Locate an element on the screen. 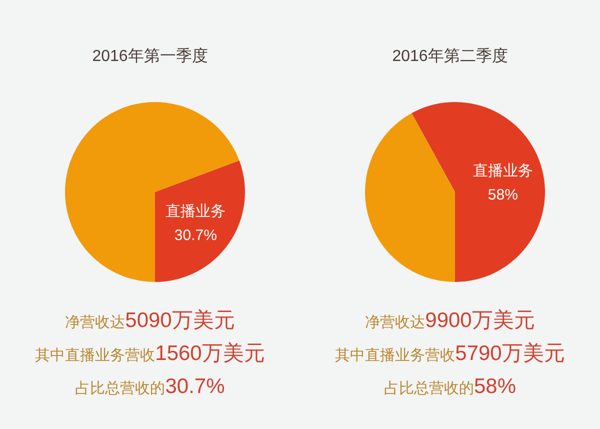 This screenshot has width=600, height=429. chart-title: 2016年第二季度 is located at coordinates (450, 56).